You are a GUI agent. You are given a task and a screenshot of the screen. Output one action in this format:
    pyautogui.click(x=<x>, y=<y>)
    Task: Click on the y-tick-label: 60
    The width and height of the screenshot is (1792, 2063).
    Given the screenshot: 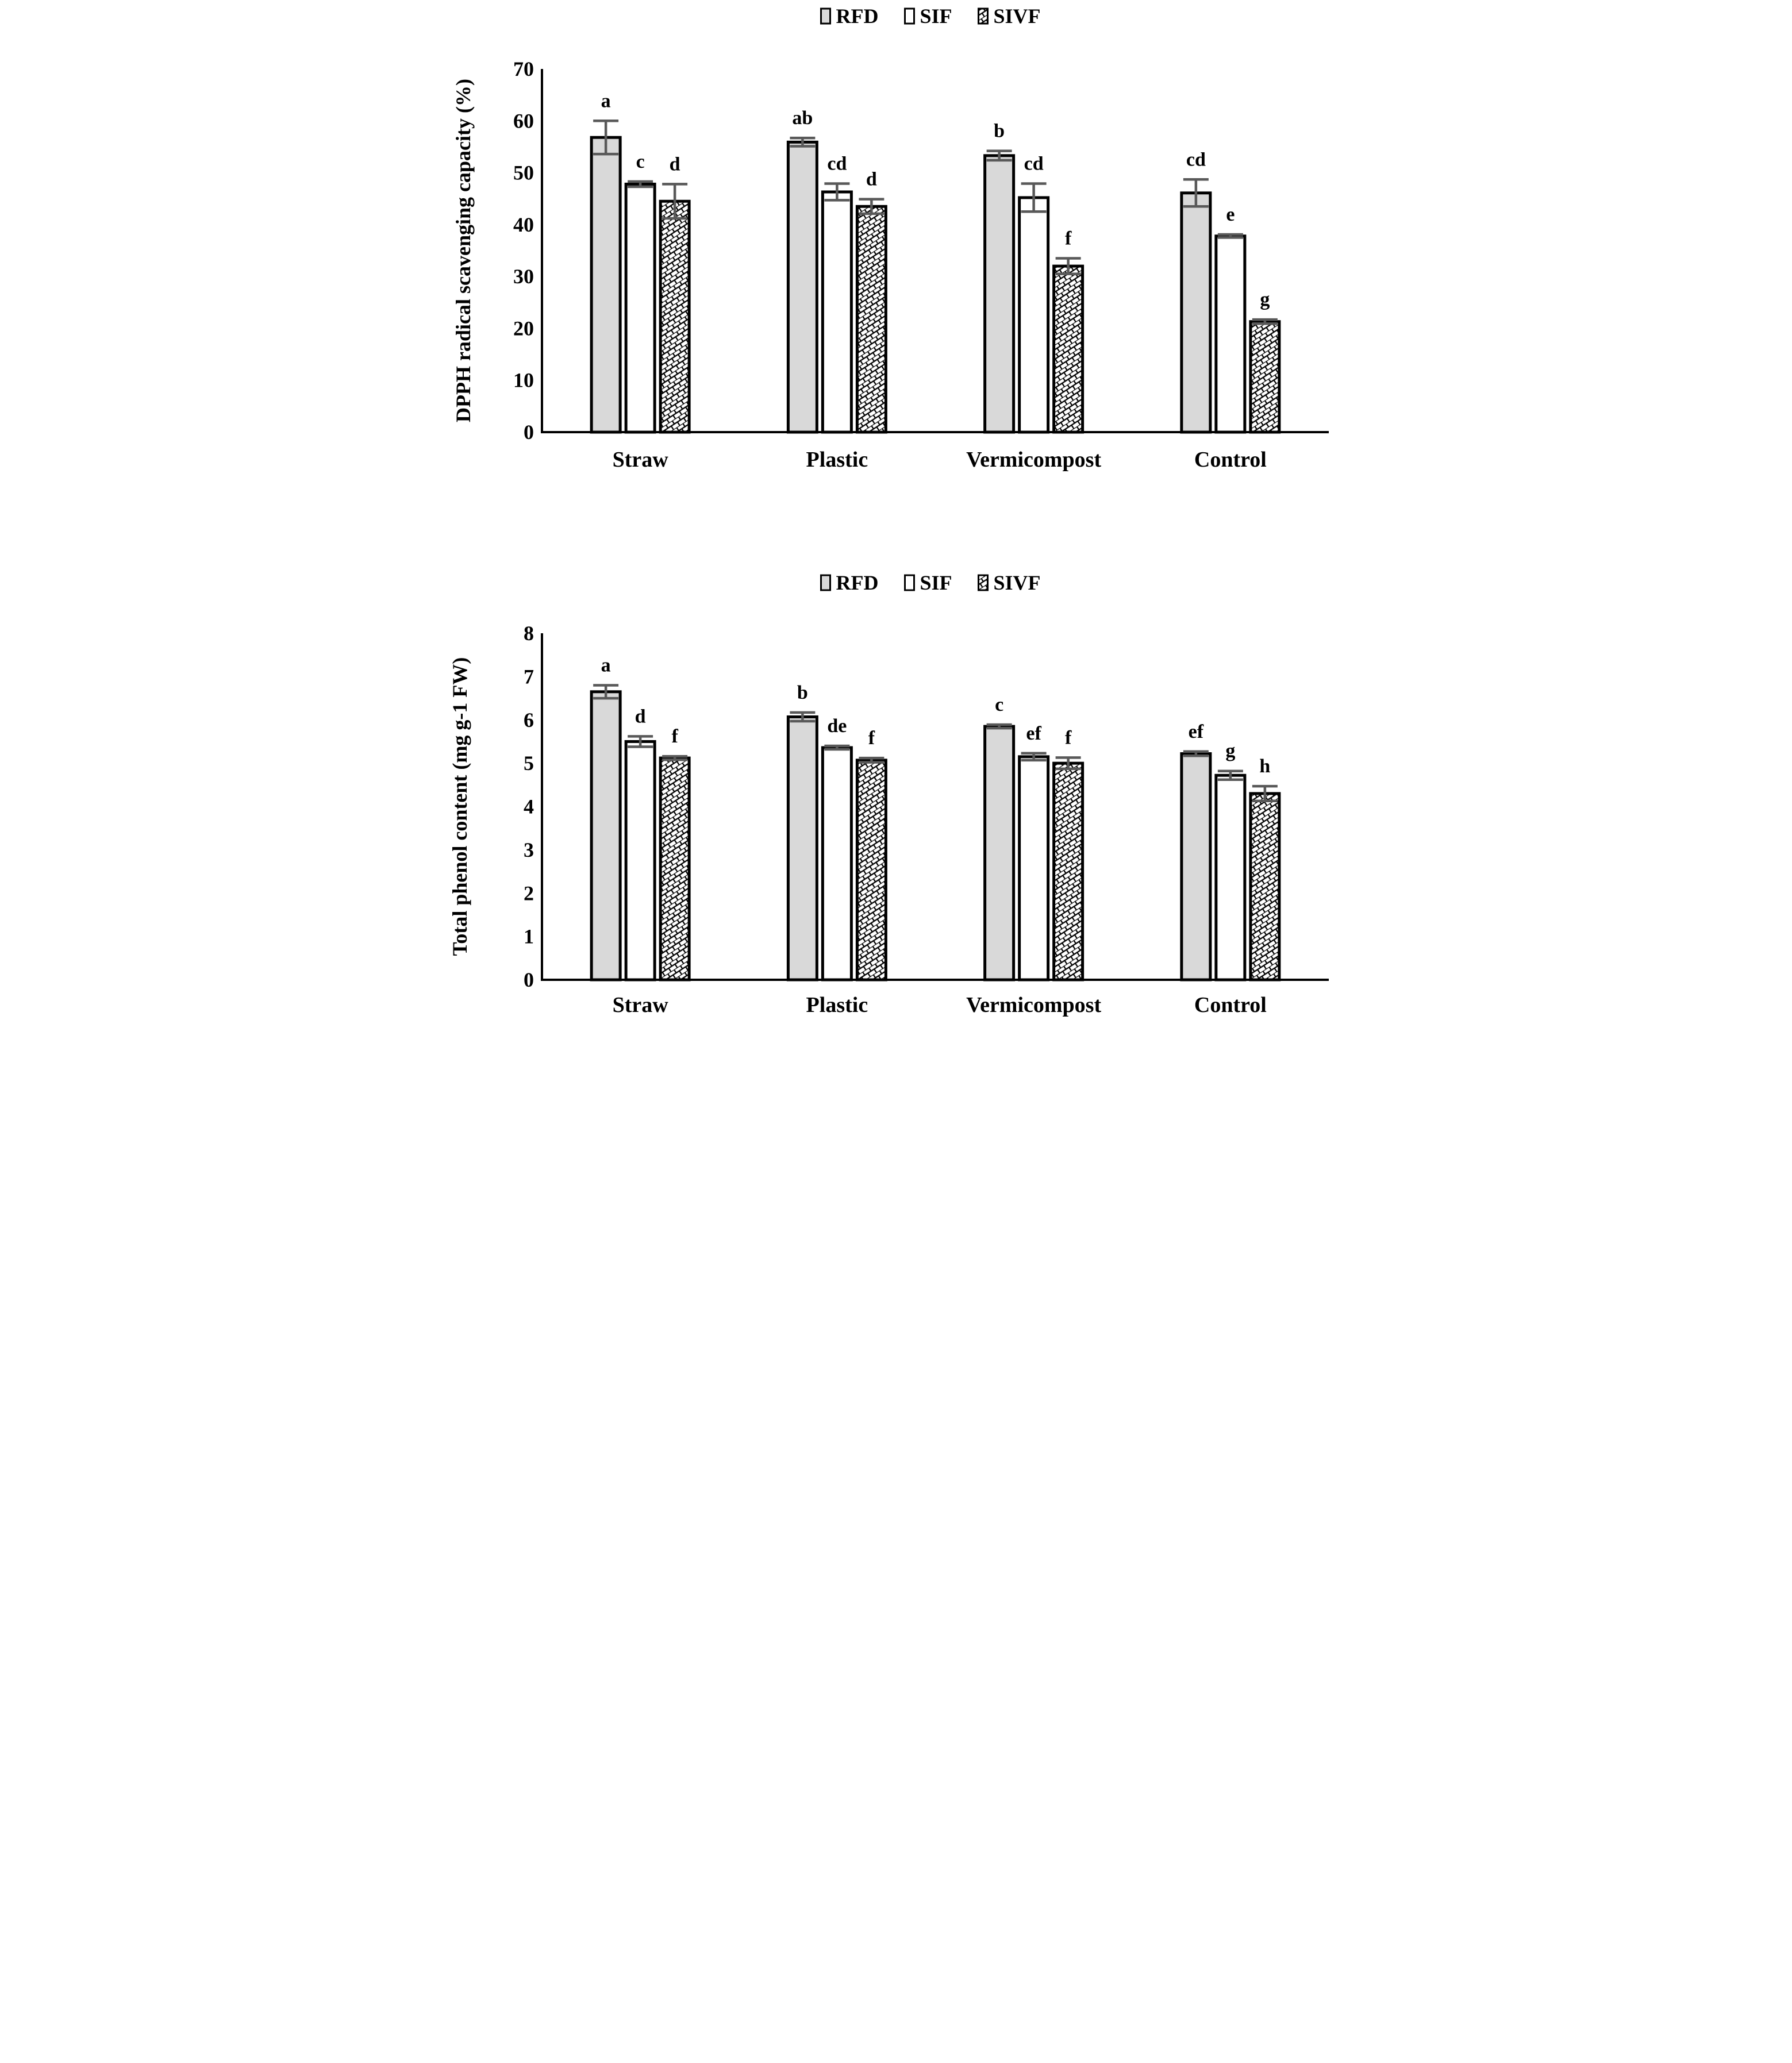 What is the action you would take?
    pyautogui.click(x=524, y=120)
    